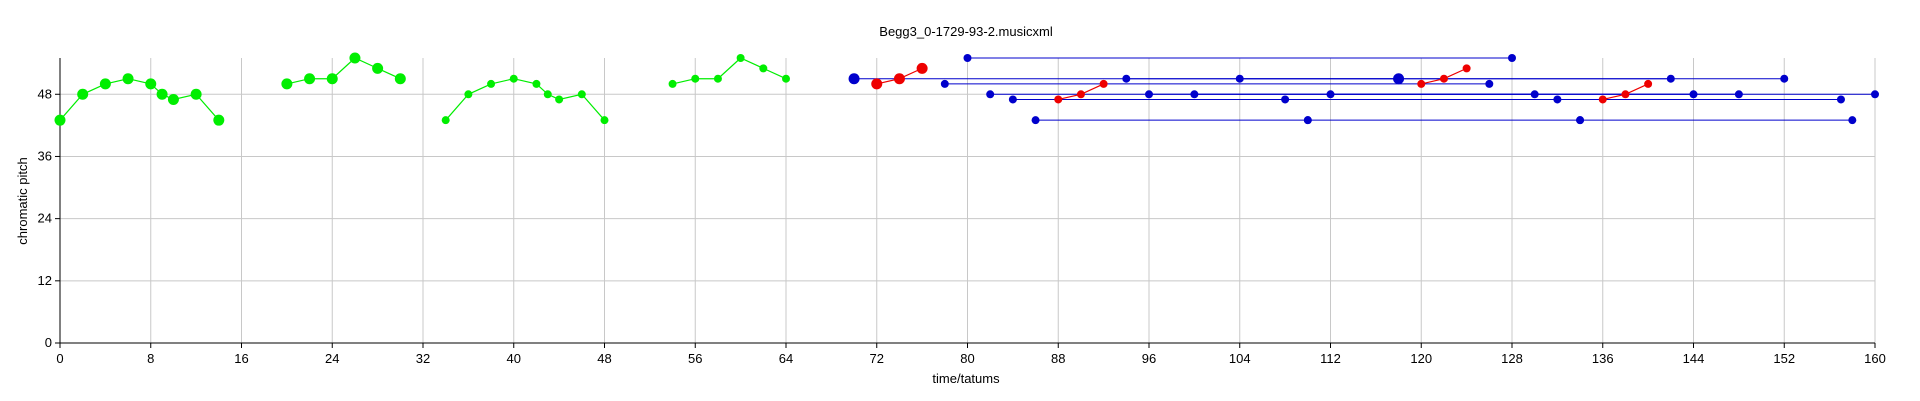 Image resolution: width=1920 pixels, height=401 pixels. I want to click on x-tick-label: 56, so click(695, 358).